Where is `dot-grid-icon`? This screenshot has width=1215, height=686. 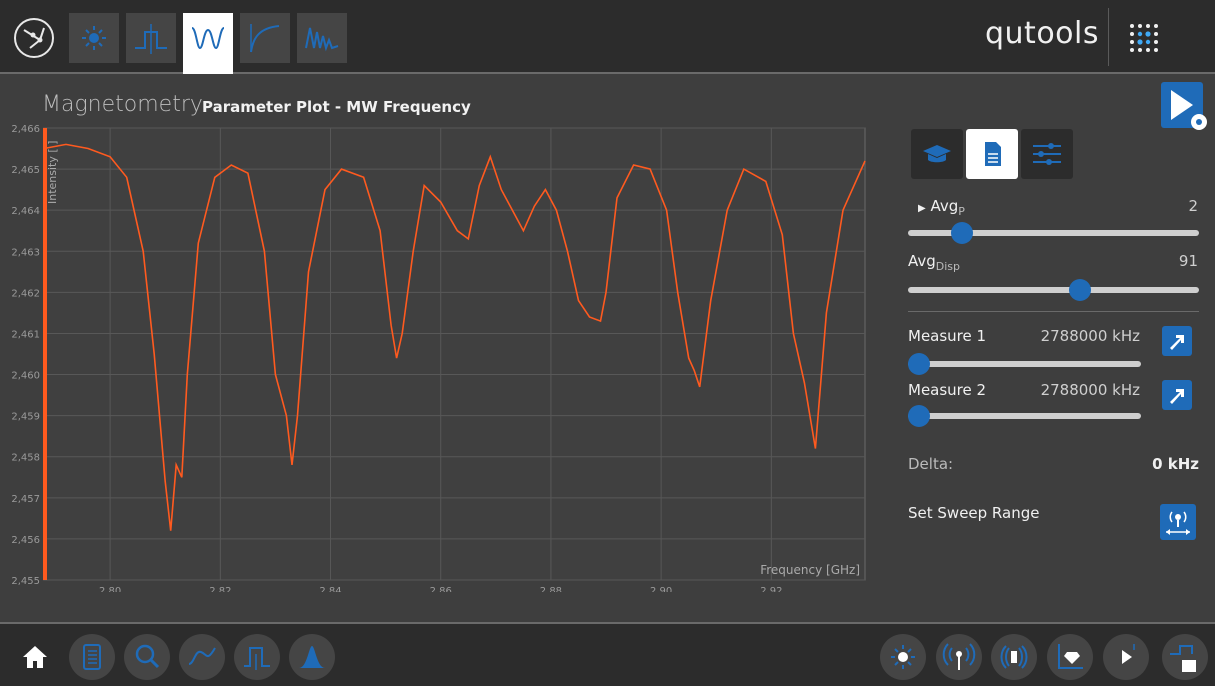
dot-grid-icon is located at coordinates (1146, 38).